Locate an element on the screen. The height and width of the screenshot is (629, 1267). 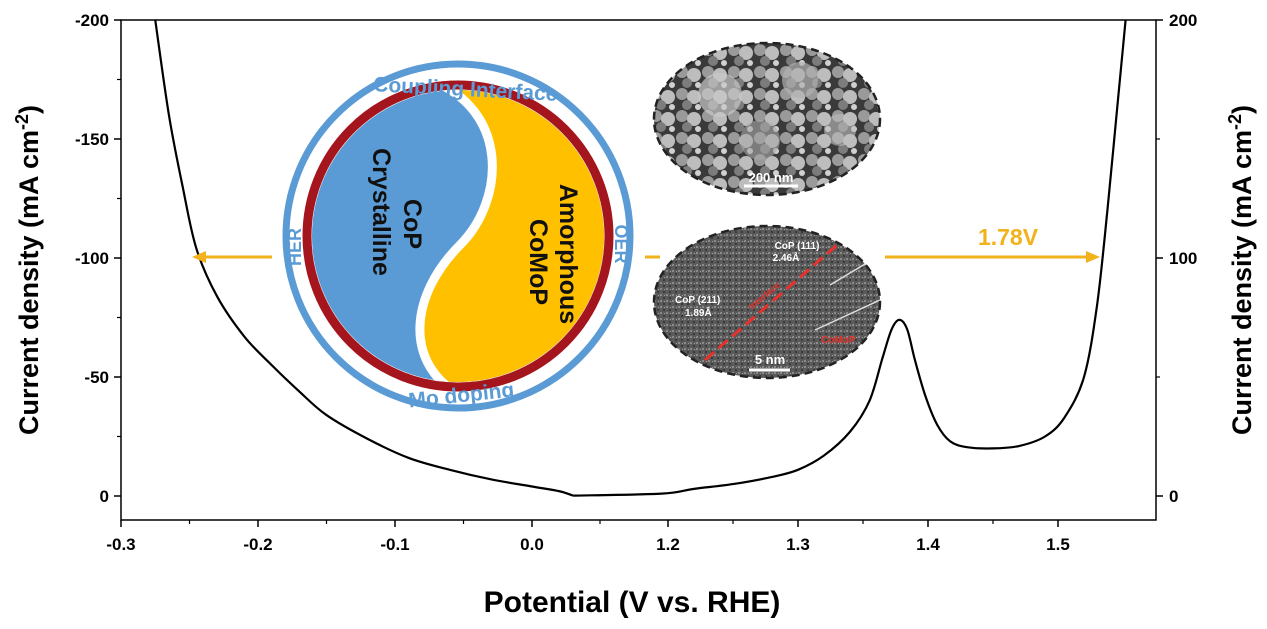
x-tick-label: 0.0 is located at coordinates (532, 544).